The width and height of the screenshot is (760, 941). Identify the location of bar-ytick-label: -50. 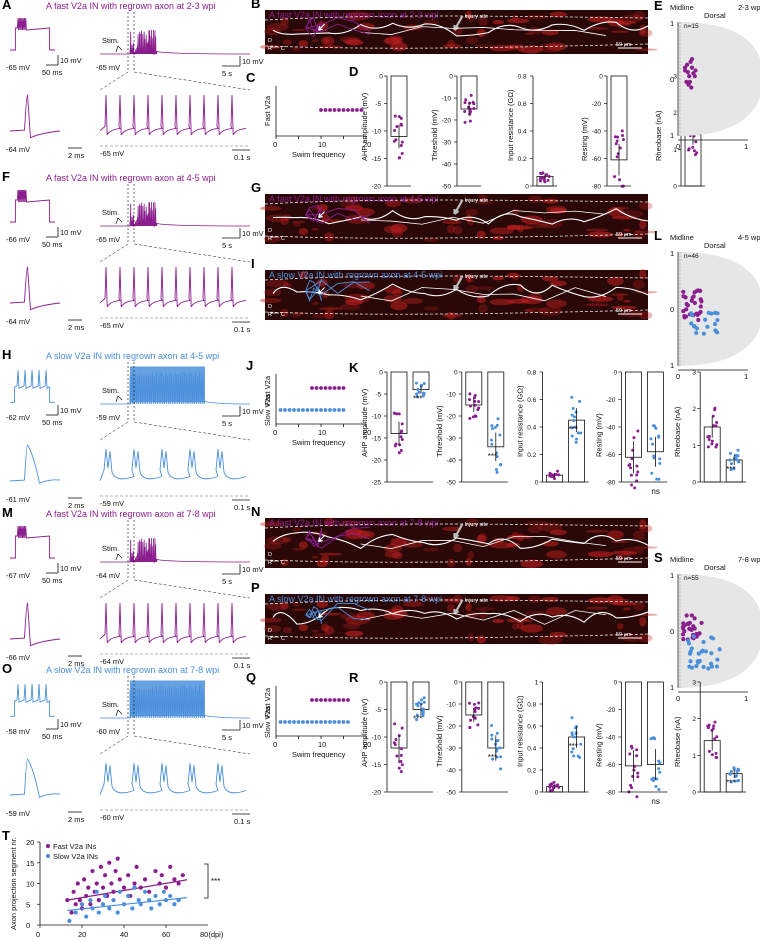
(451, 483).